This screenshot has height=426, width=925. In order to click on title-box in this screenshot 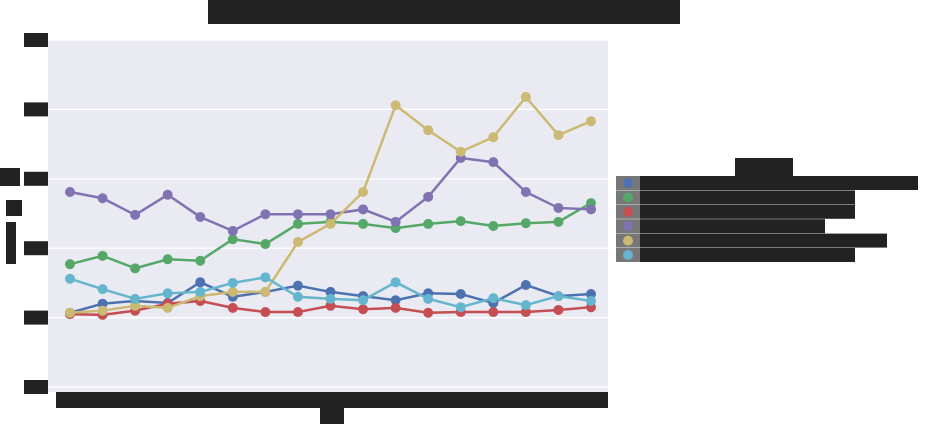, I will do `click(444, 12)`.